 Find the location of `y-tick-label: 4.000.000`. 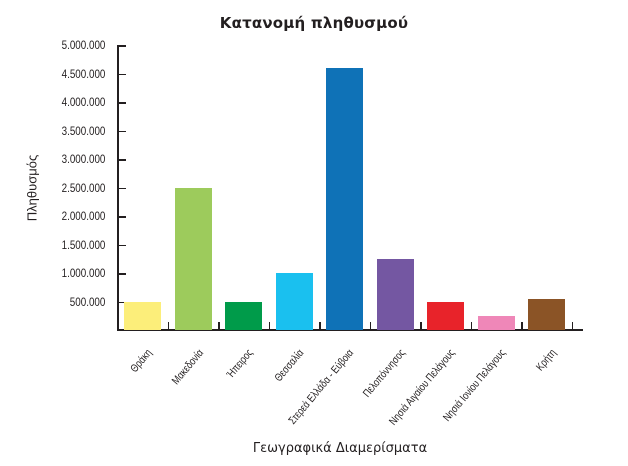

y-tick-label: 4.000.000 is located at coordinates (83, 102).